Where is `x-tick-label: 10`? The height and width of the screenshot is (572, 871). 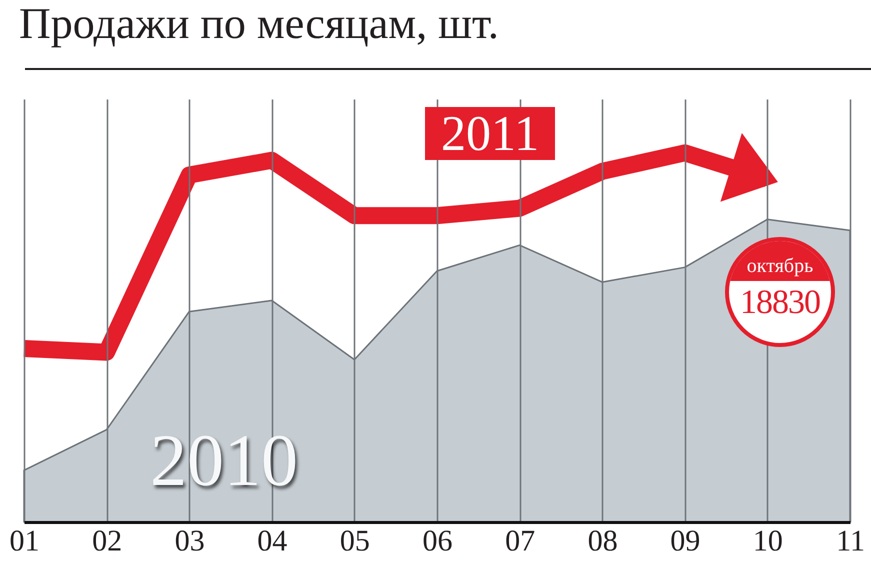 x-tick-label: 10 is located at coordinates (767, 541).